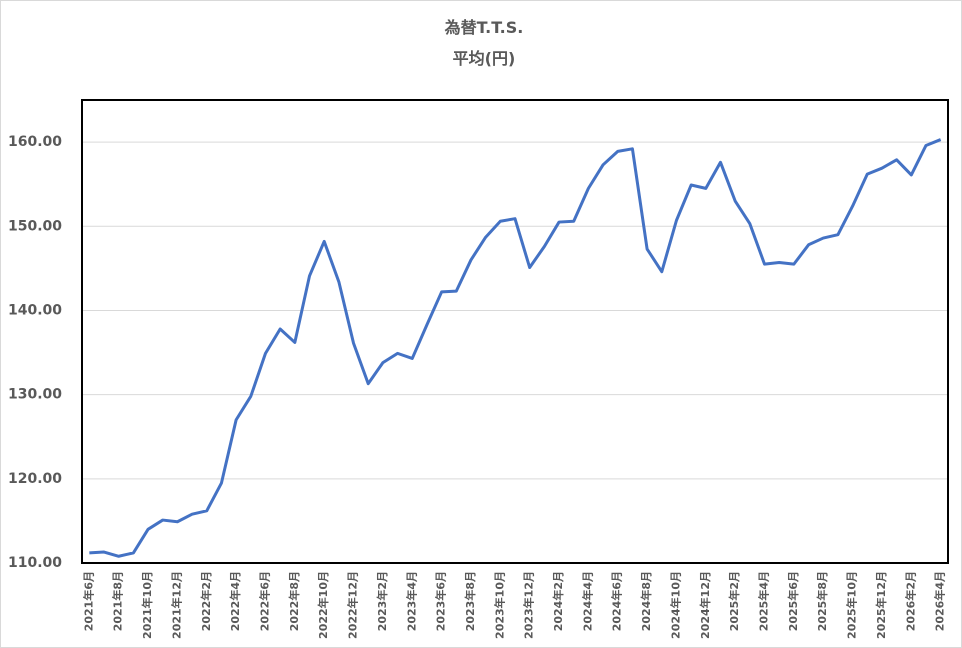  I want to click on y-tick-label: 130.00, so click(35, 395).